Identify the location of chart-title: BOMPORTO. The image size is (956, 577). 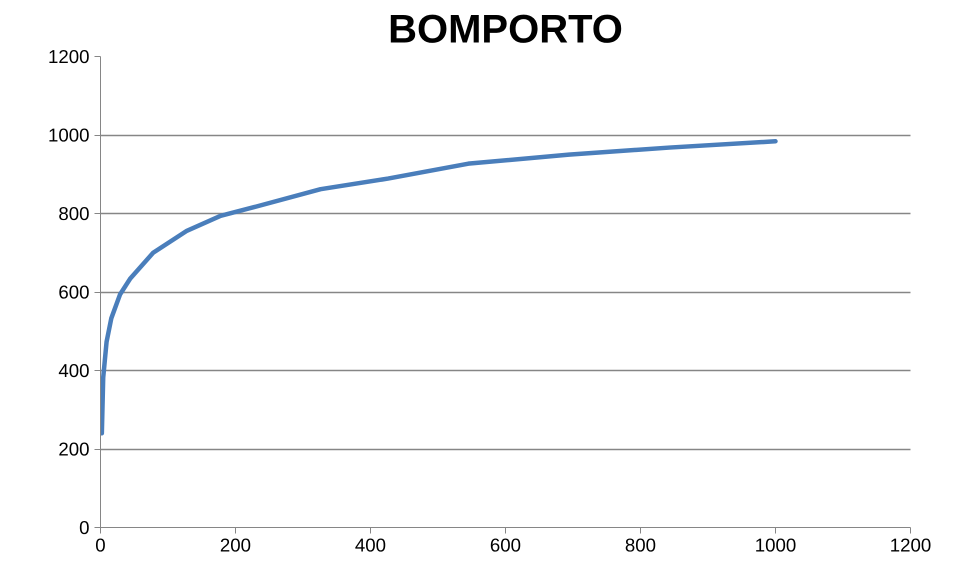
(505, 30).